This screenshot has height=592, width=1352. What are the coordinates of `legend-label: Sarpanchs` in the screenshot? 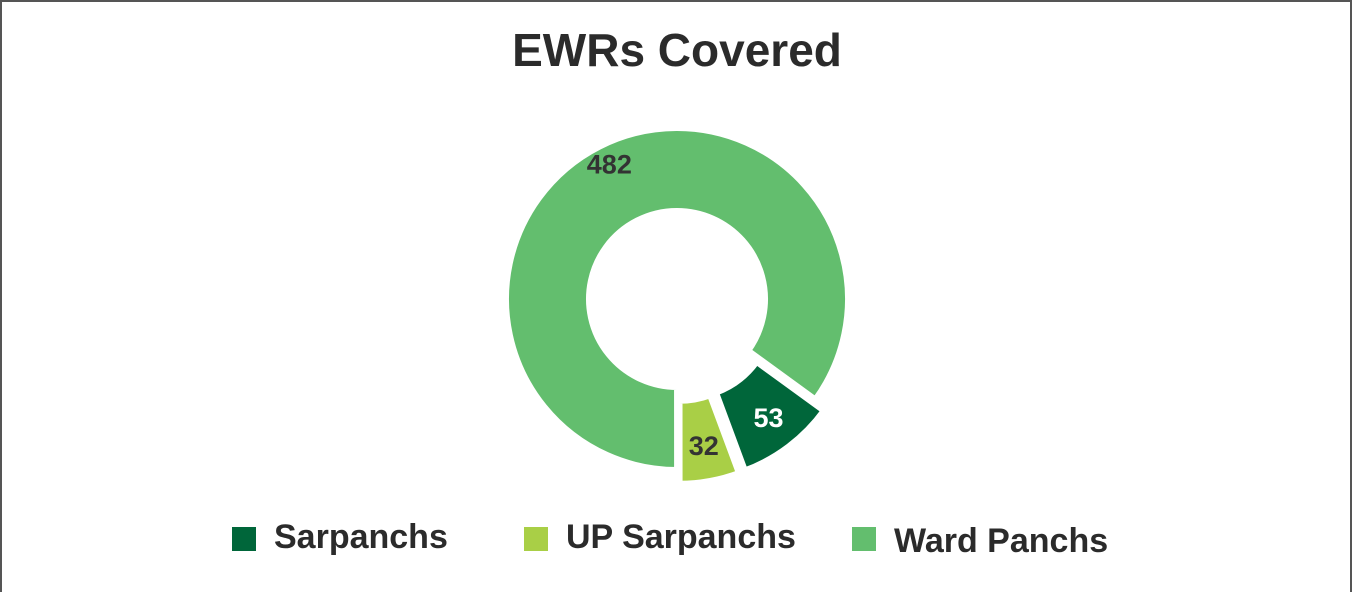 It's located at (361, 537).